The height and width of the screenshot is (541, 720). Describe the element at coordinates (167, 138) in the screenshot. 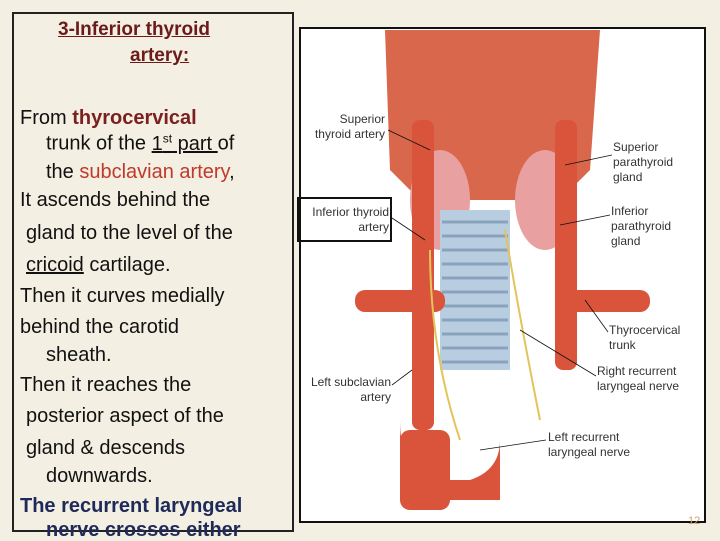

I see `superscript: st` at that location.